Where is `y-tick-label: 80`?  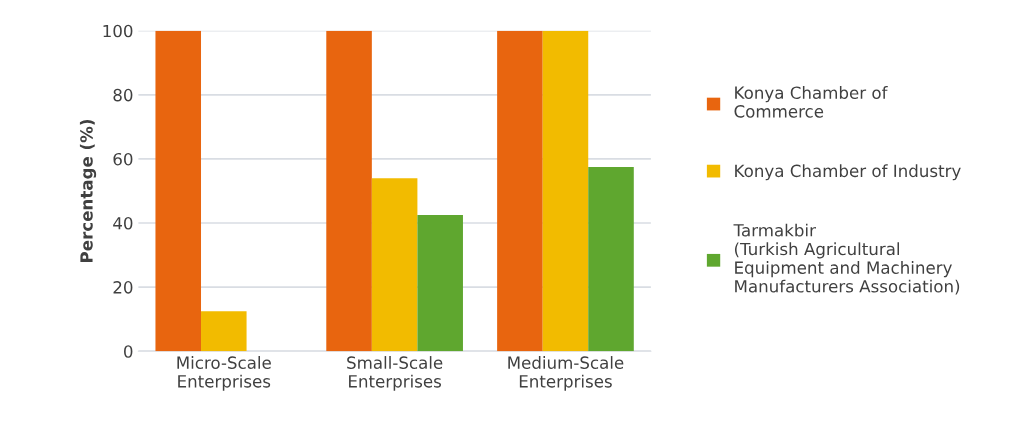 y-tick-label: 80 is located at coordinates (123, 95).